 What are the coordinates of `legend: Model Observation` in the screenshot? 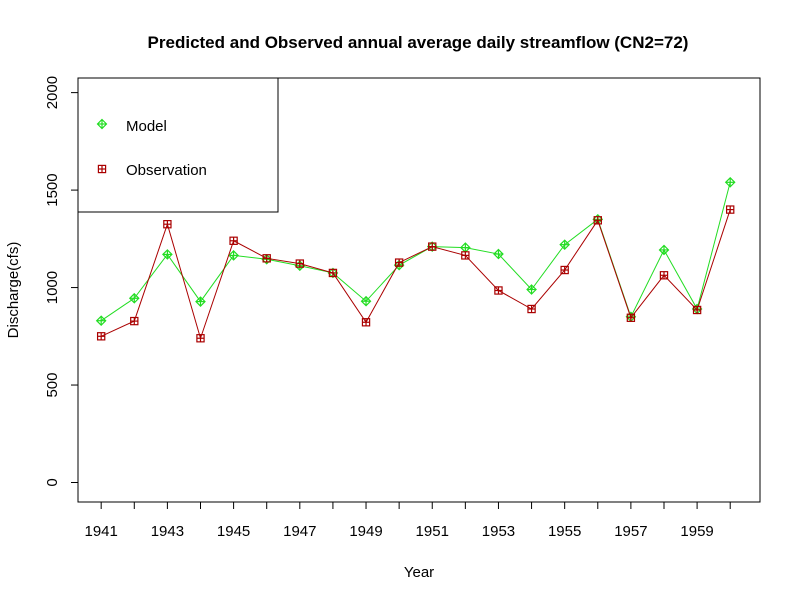 It's located at (178, 145).